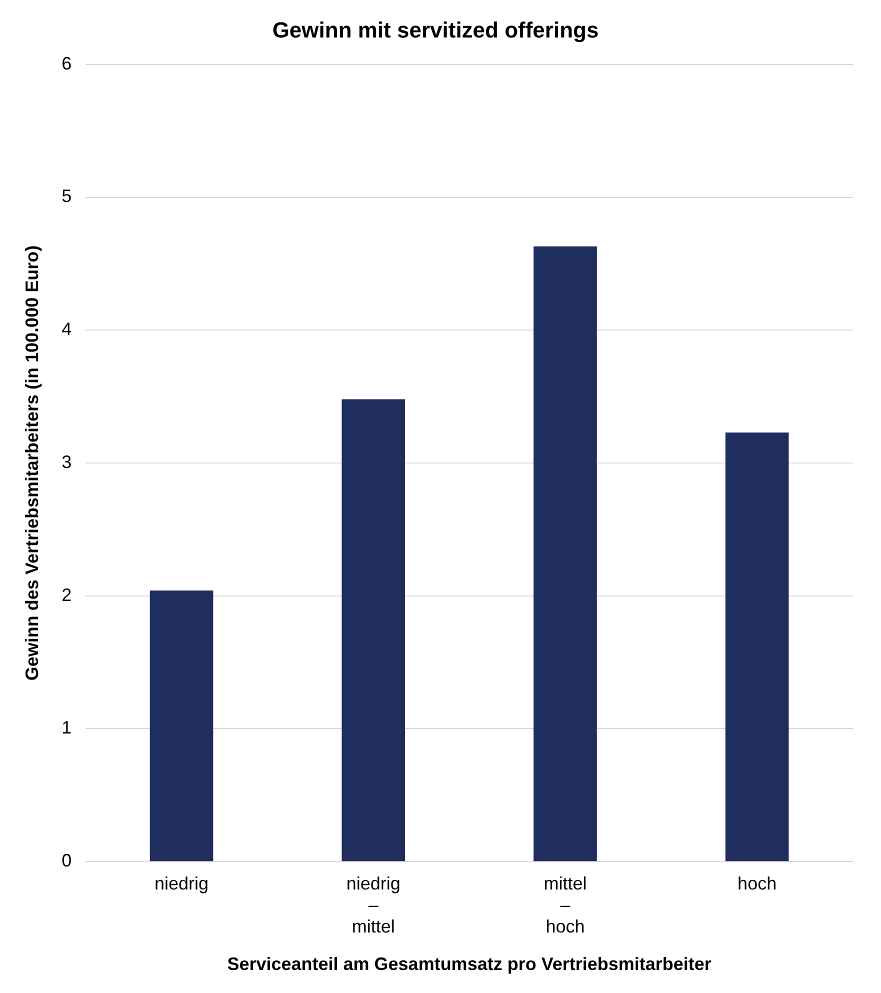 This screenshot has width=881, height=993. Describe the element at coordinates (757, 883) in the screenshot. I see `x-tick-label: hoch` at that location.